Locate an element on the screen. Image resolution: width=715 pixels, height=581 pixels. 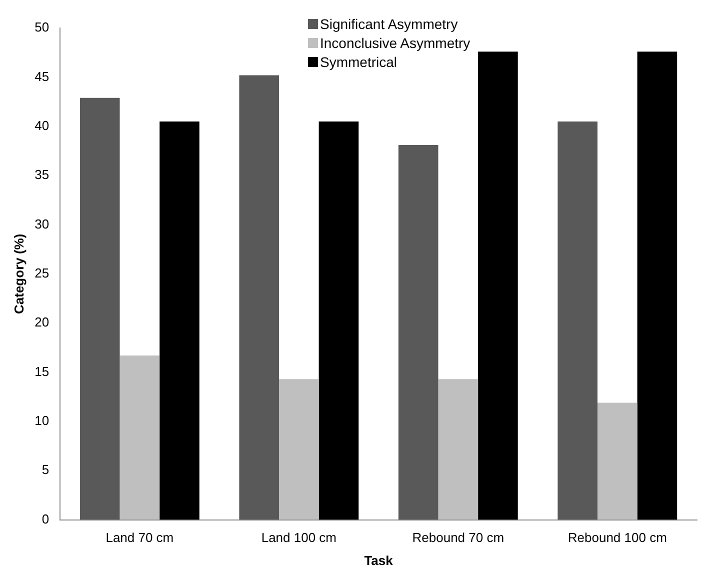
legend-label: Inconclusive Asymmetry is located at coordinates (395, 43).